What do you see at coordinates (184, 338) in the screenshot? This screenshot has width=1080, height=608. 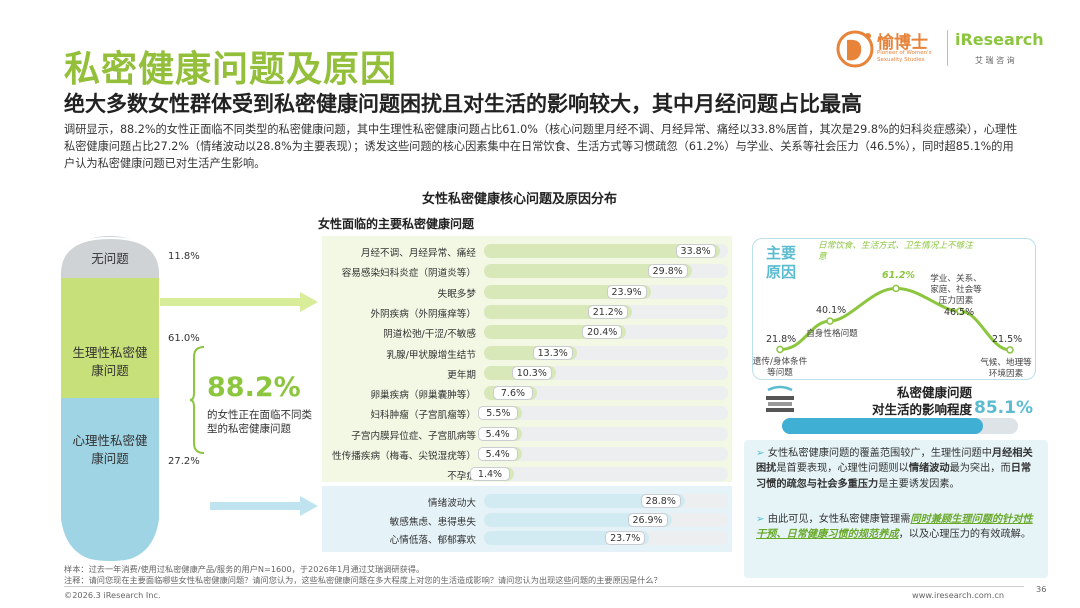 I see `pct-physiological: 61.0%` at bounding box center [184, 338].